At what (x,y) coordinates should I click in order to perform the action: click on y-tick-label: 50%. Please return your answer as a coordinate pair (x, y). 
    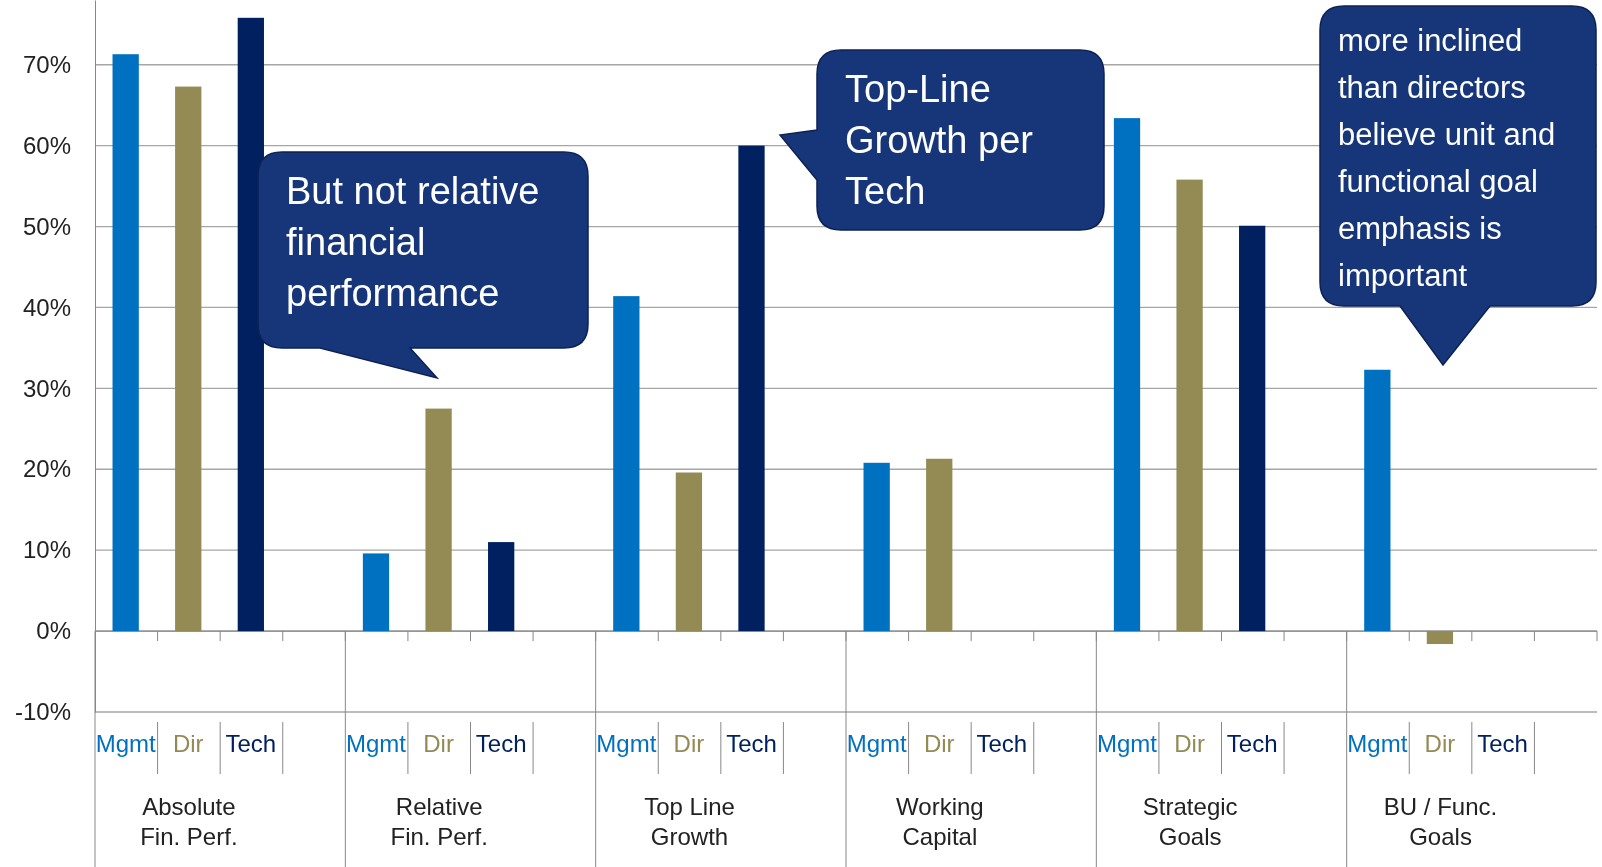
    Looking at the image, I should click on (46, 226).